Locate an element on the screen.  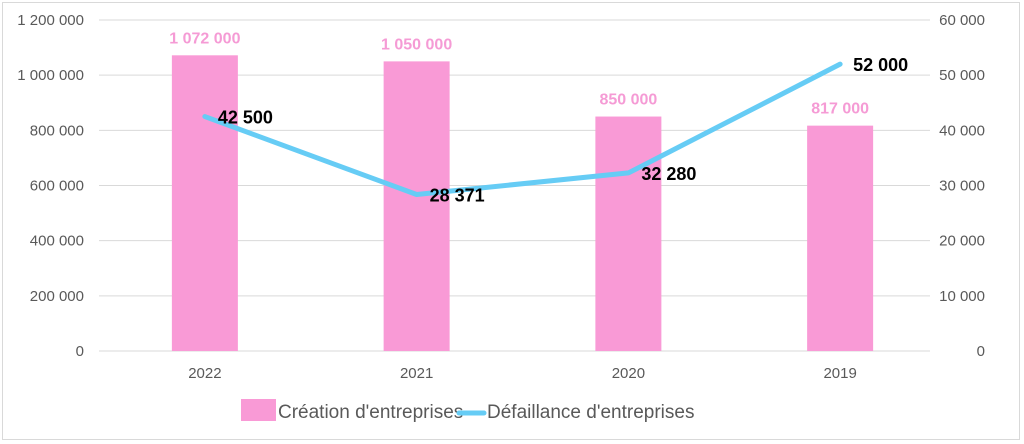
line-data-label: 32 280 is located at coordinates (668, 174).